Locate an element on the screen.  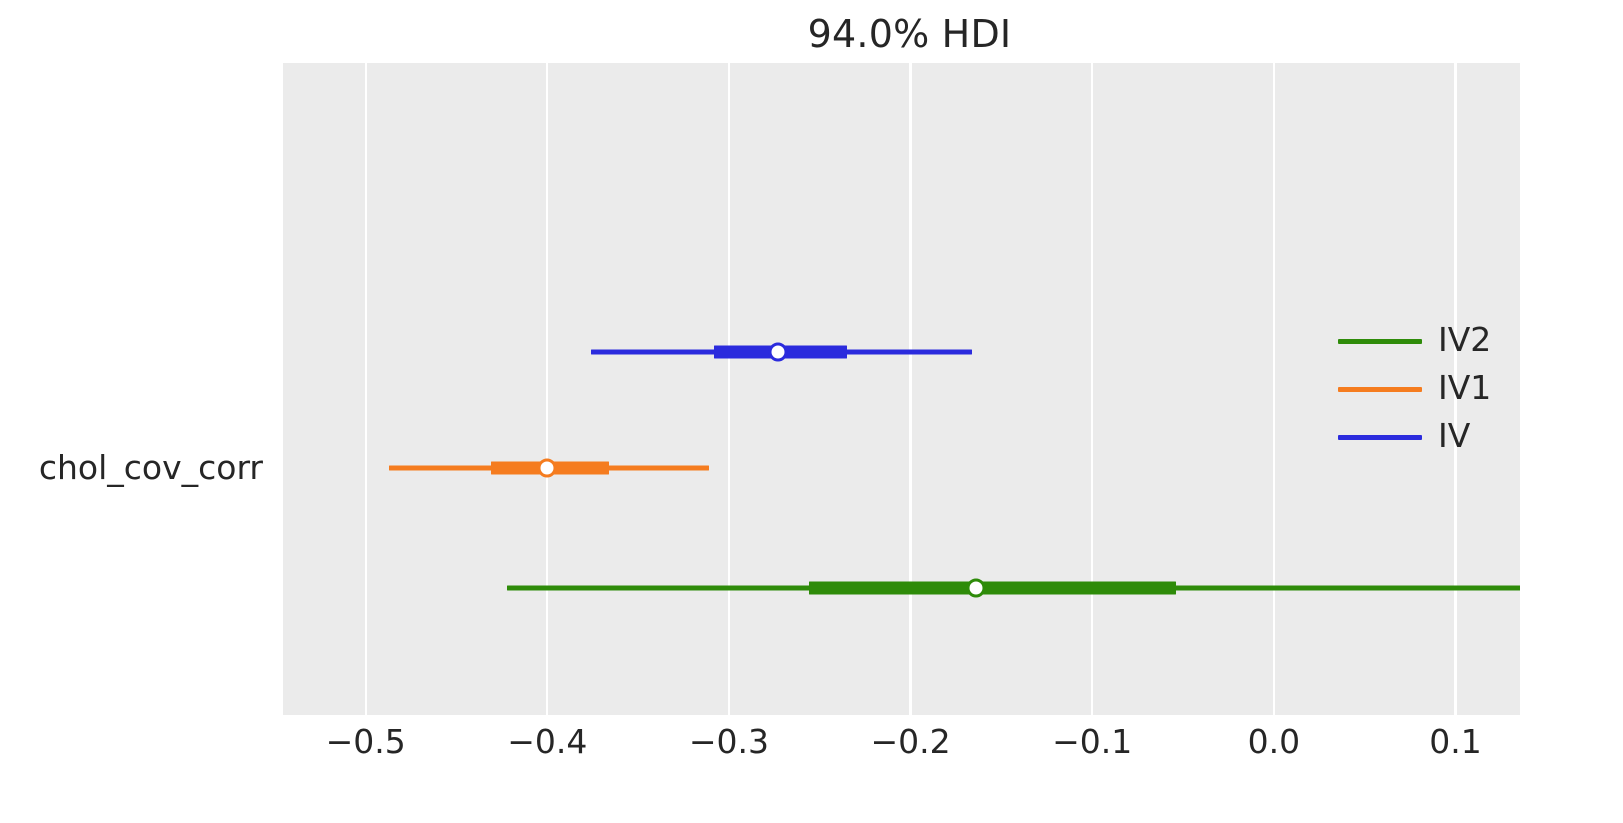
page-title: 94.0% HDI is located at coordinates (811, 34).